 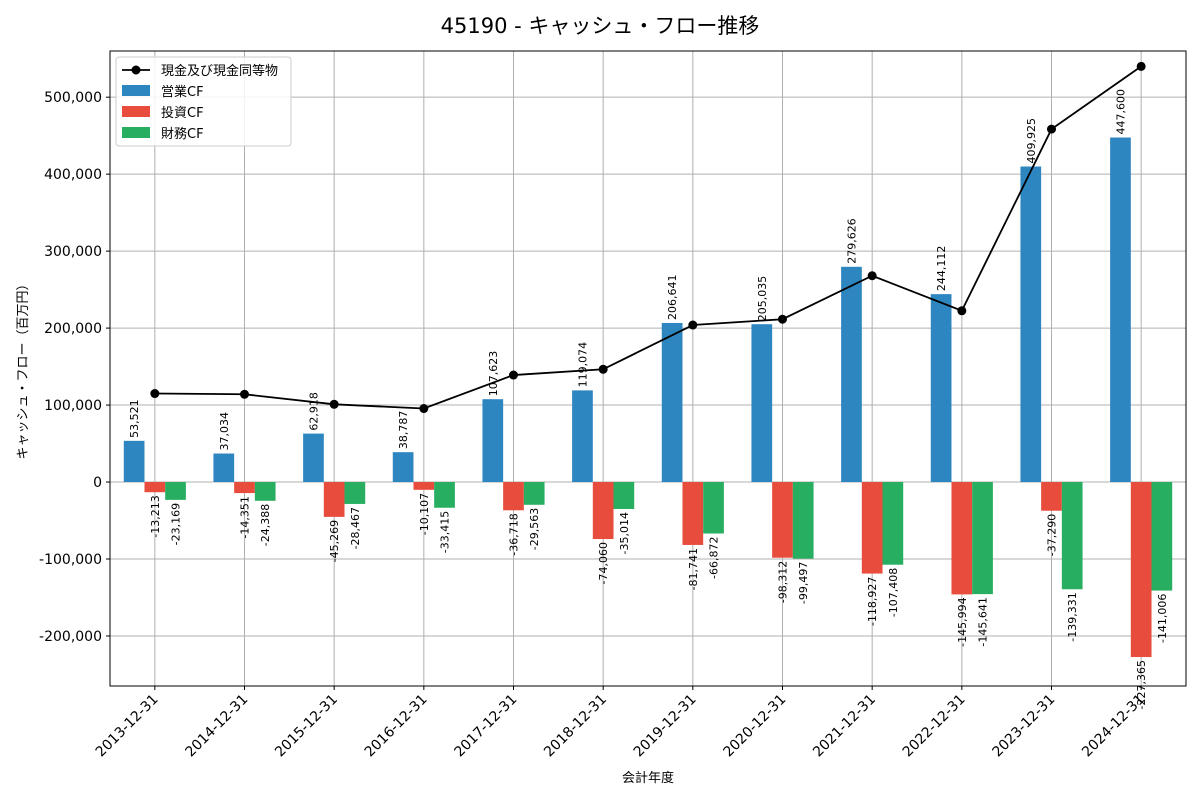 What do you see at coordinates (306, 726) in the screenshot?
I see `x-tick-label: 2015-12-31` at bounding box center [306, 726].